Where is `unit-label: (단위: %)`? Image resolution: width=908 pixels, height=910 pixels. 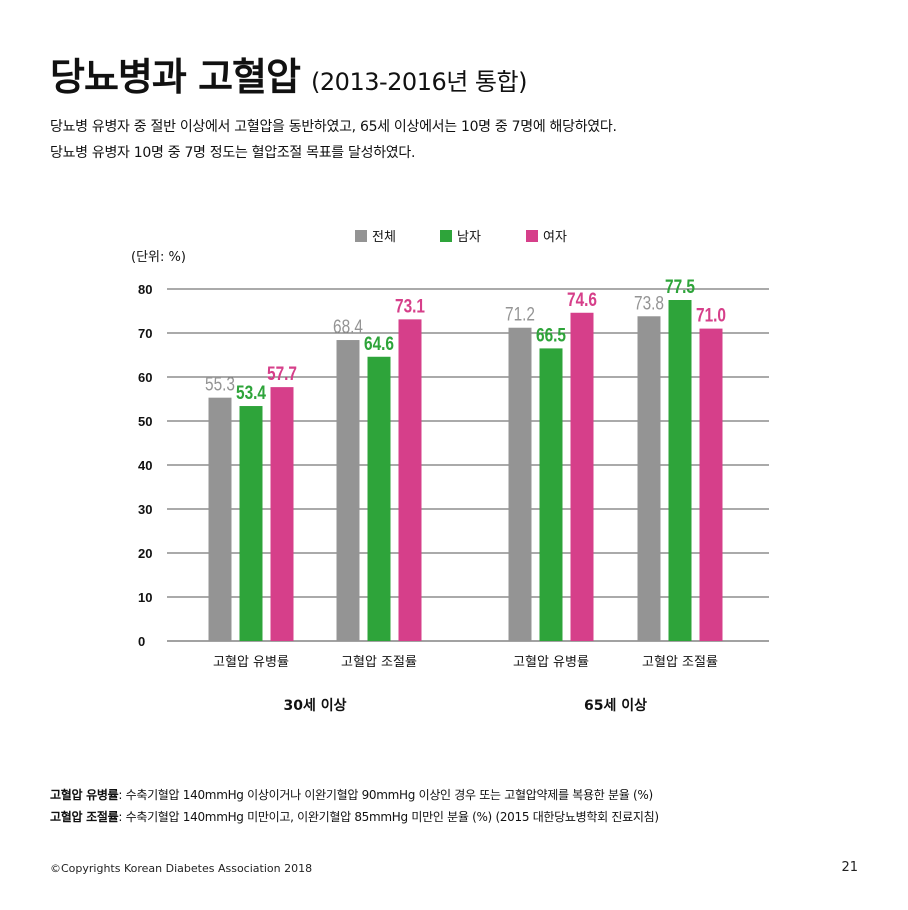
unit-label: (단위: %) is located at coordinates (158, 257).